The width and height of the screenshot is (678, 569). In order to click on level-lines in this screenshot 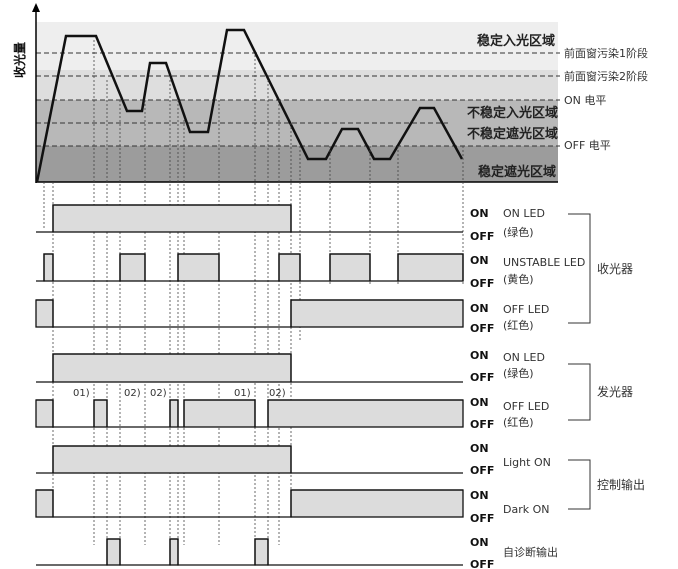, I will do `click(298, 99)`.